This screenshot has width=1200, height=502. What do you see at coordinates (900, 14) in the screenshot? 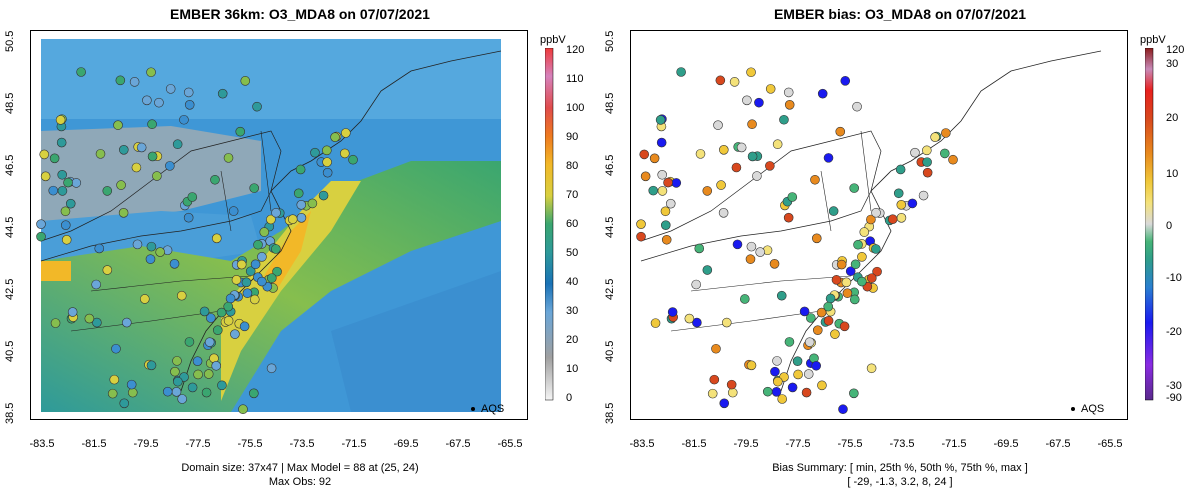
I see `bias-map-title: EMBER bias: O3_MDA8 on 07/07/2021` at bounding box center [900, 14].